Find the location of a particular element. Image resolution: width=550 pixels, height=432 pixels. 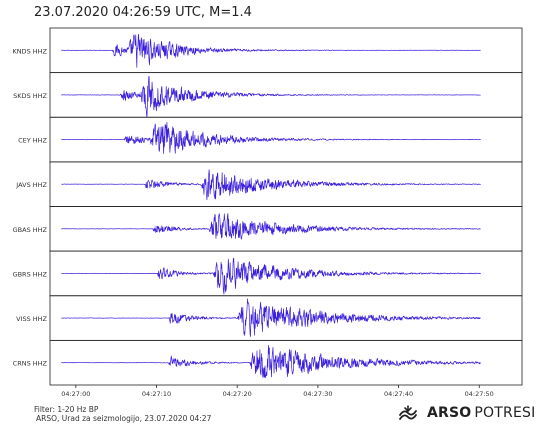

station-label: CRNS HHZ is located at coordinates (30, 364).